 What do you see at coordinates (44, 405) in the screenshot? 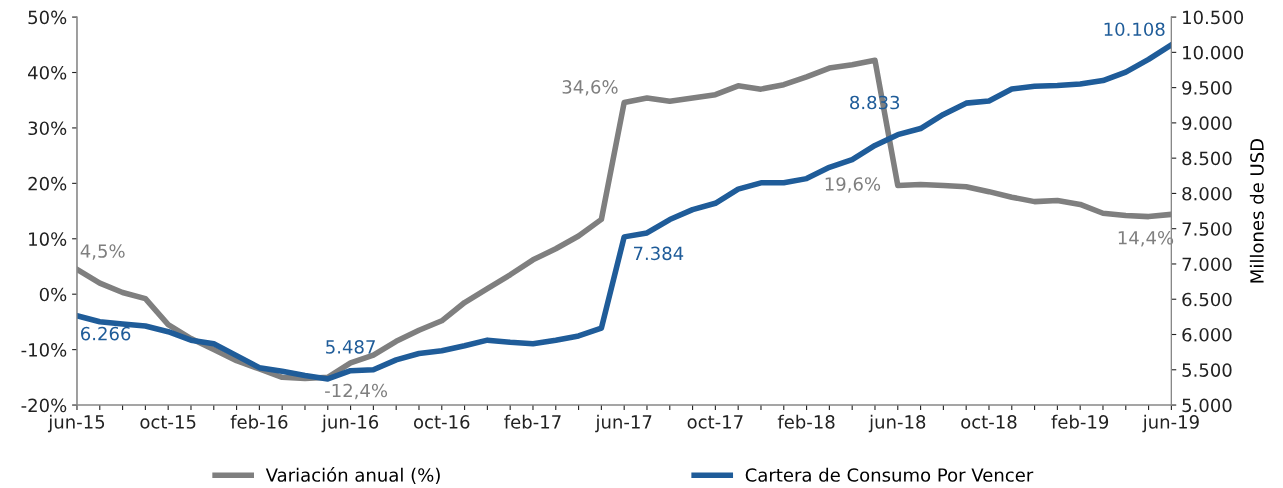
I see `y-tick-label: -20%` at bounding box center [44, 405].